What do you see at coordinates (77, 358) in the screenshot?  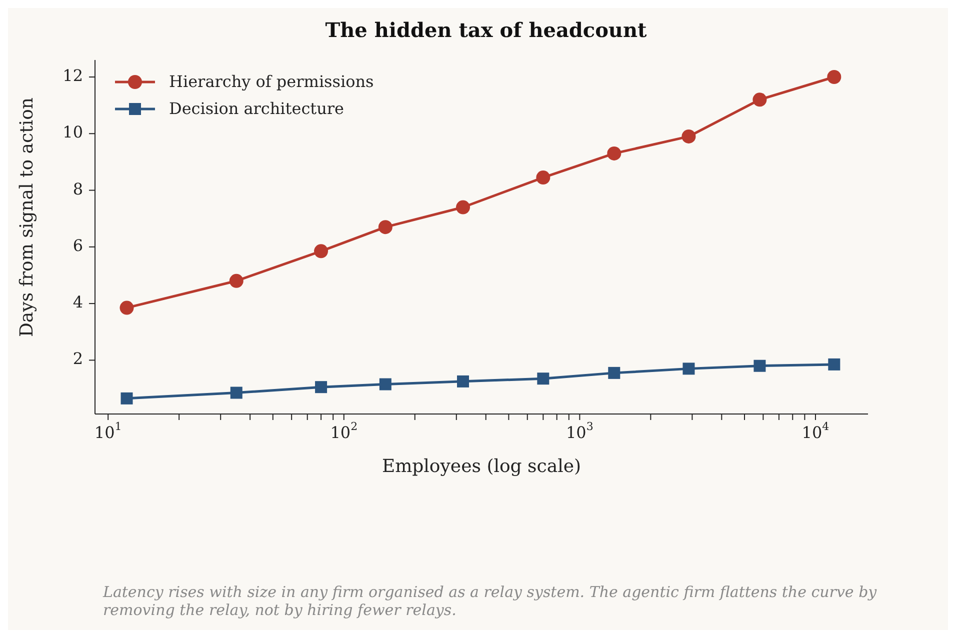 I see `y-tick-label: 2` at bounding box center [77, 358].